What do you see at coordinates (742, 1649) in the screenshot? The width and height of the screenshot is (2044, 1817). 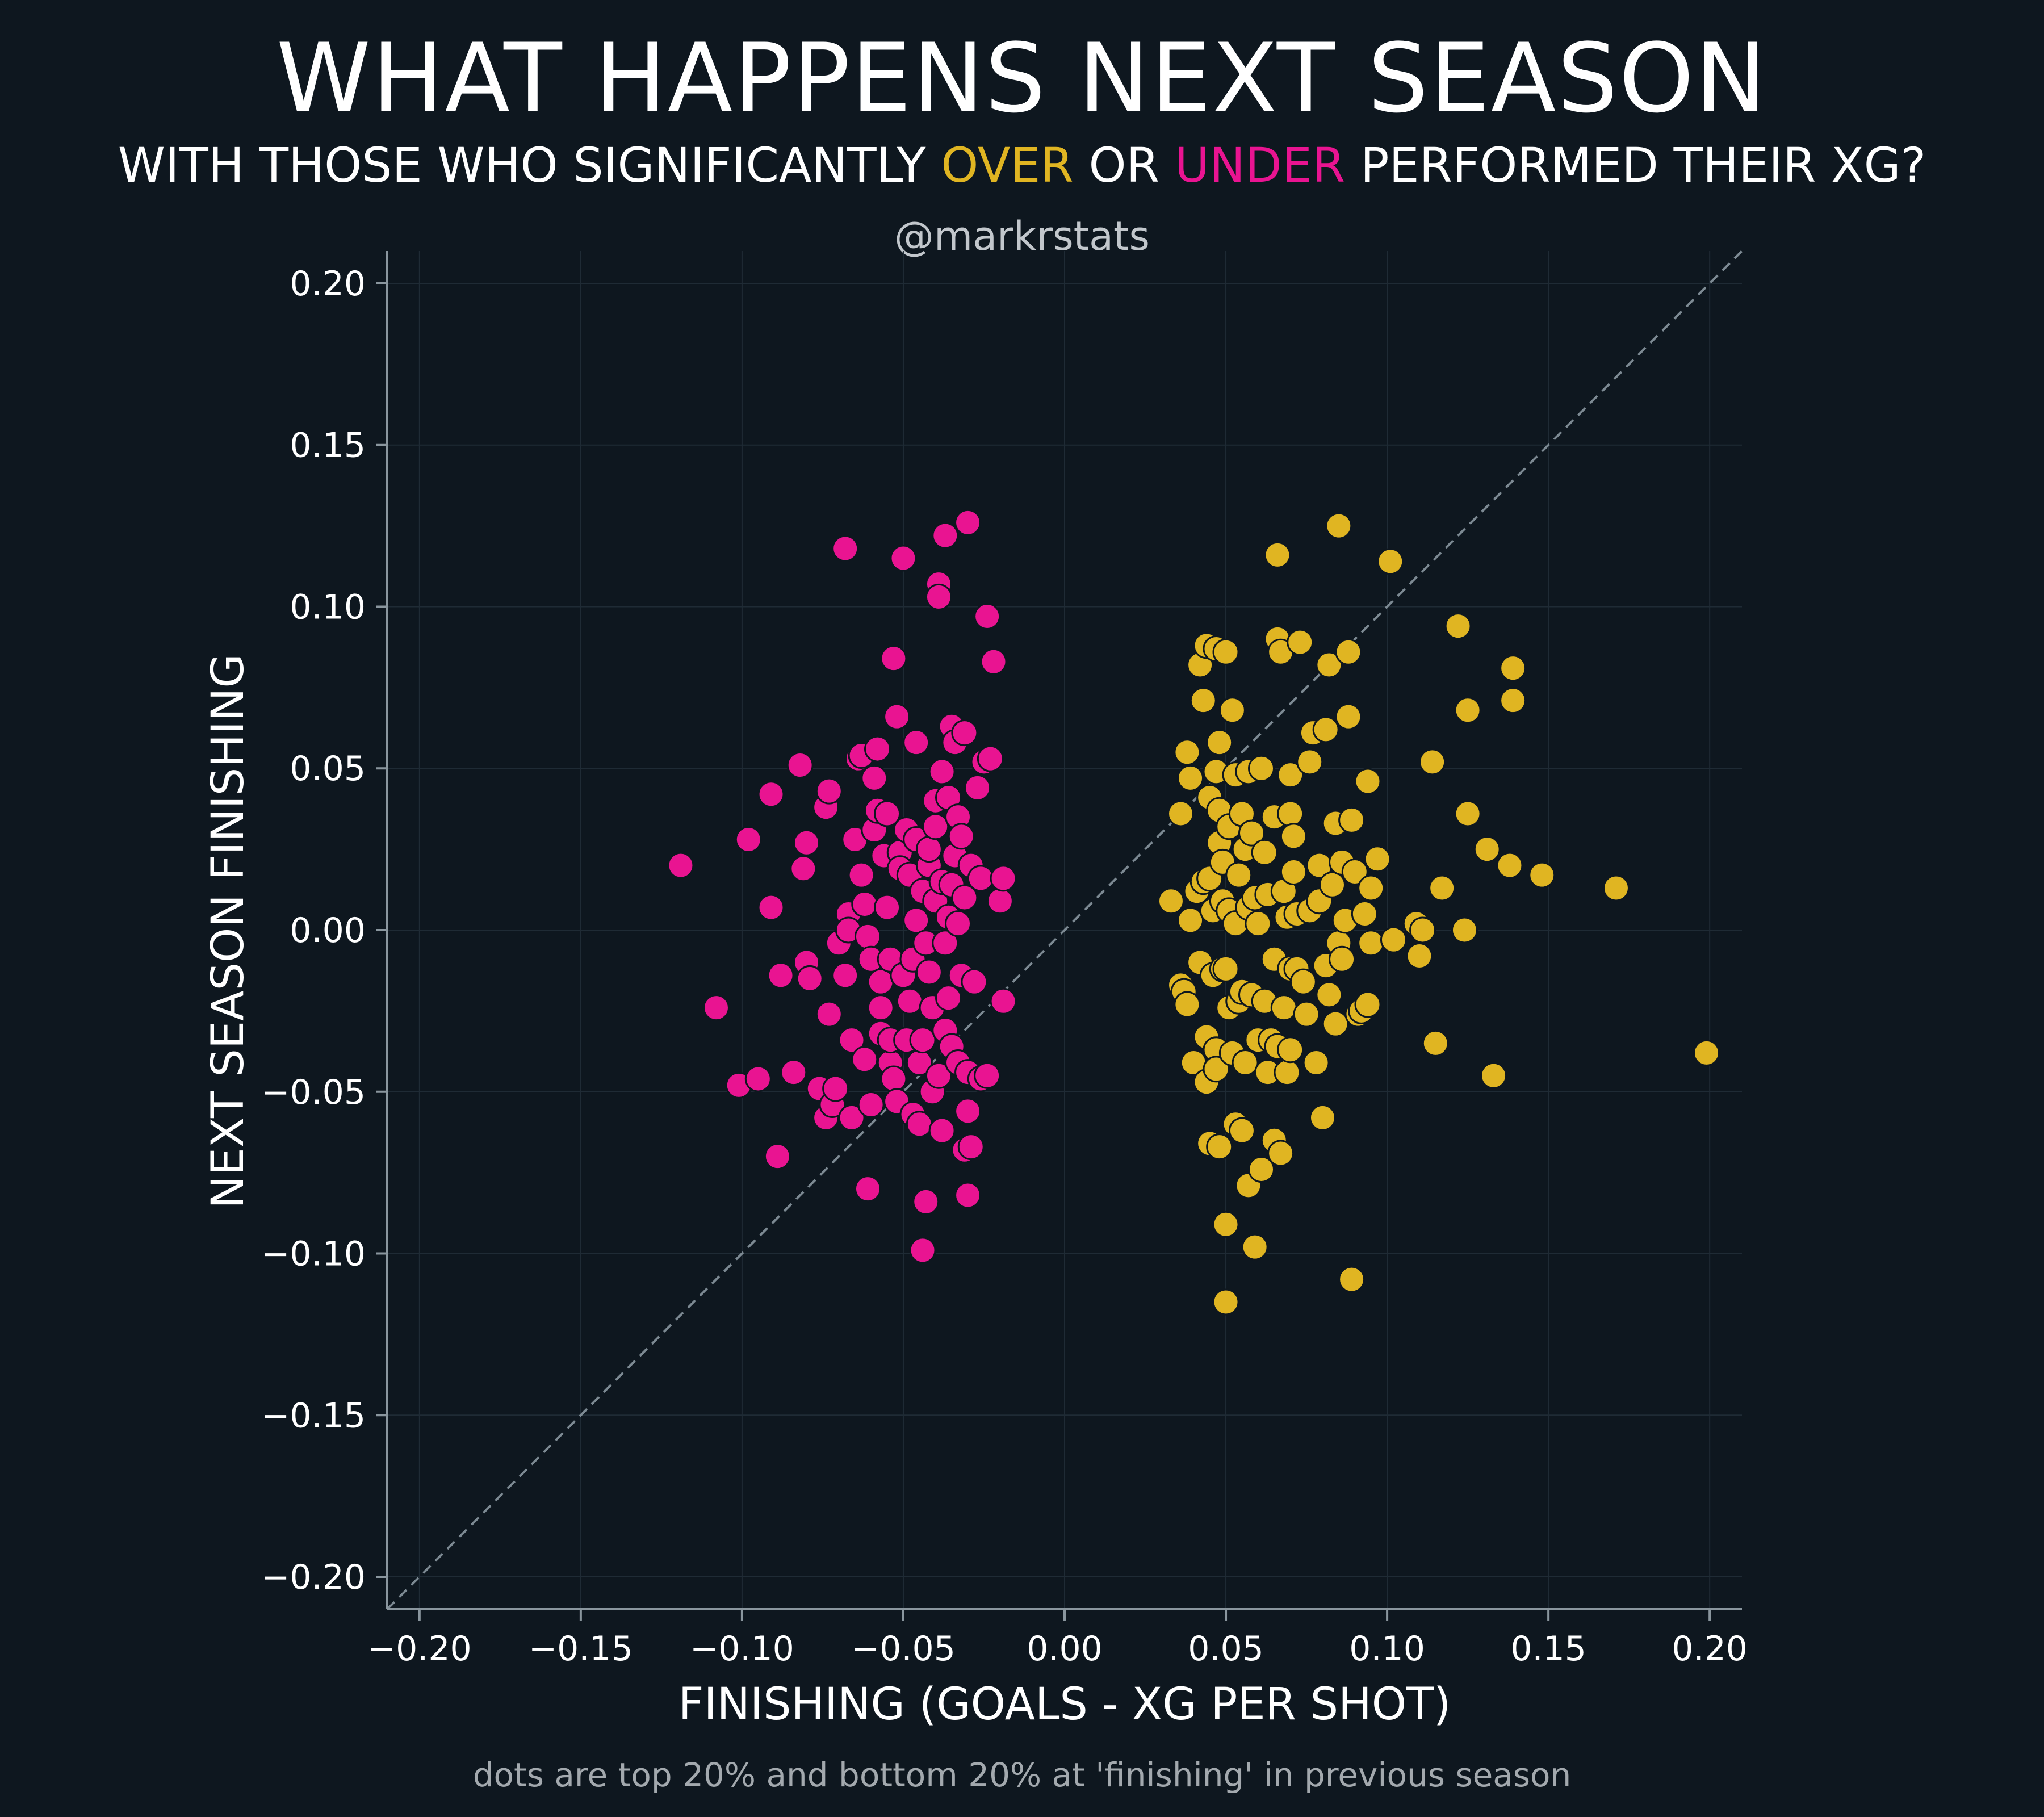 I see `x-tick-label: −0.10` at bounding box center [742, 1649].